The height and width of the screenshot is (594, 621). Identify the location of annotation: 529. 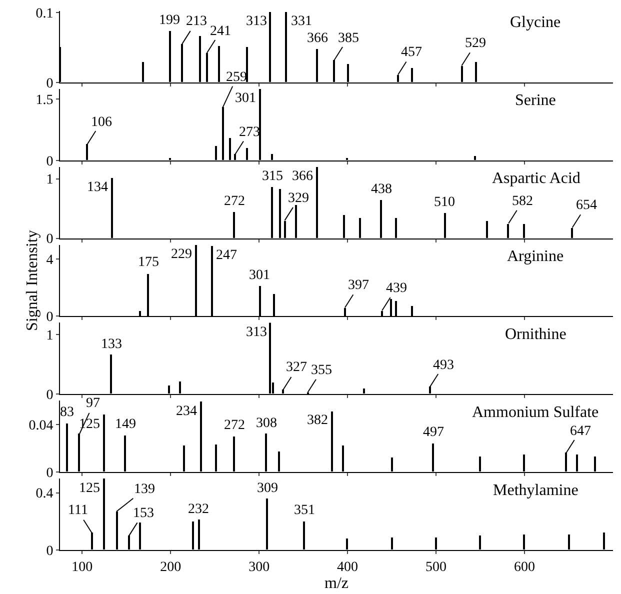
(475, 43).